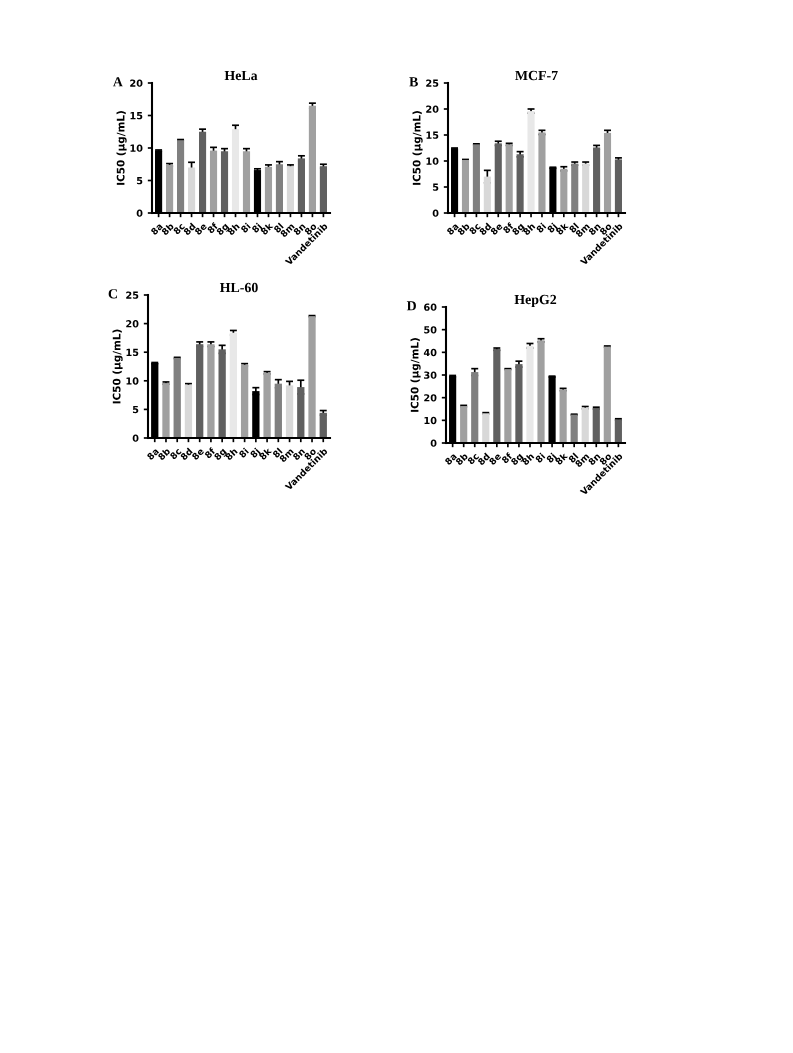 The width and height of the screenshot is (793, 1053). I want to click on text: A, so click(117, 82).